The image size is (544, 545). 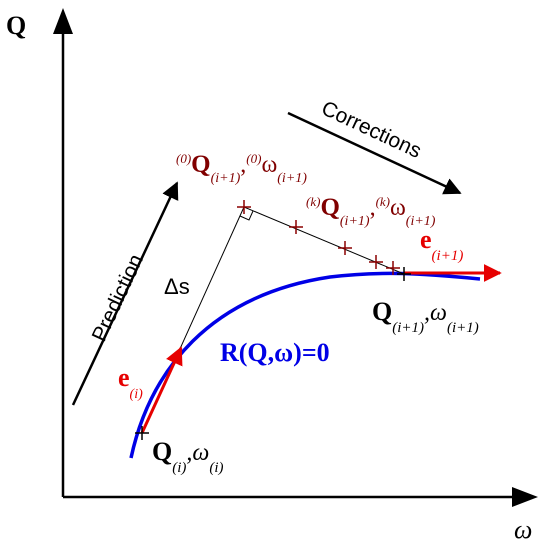 What do you see at coordinates (324, 240) in the screenshot?
I see `corrector-line` at bounding box center [324, 240].